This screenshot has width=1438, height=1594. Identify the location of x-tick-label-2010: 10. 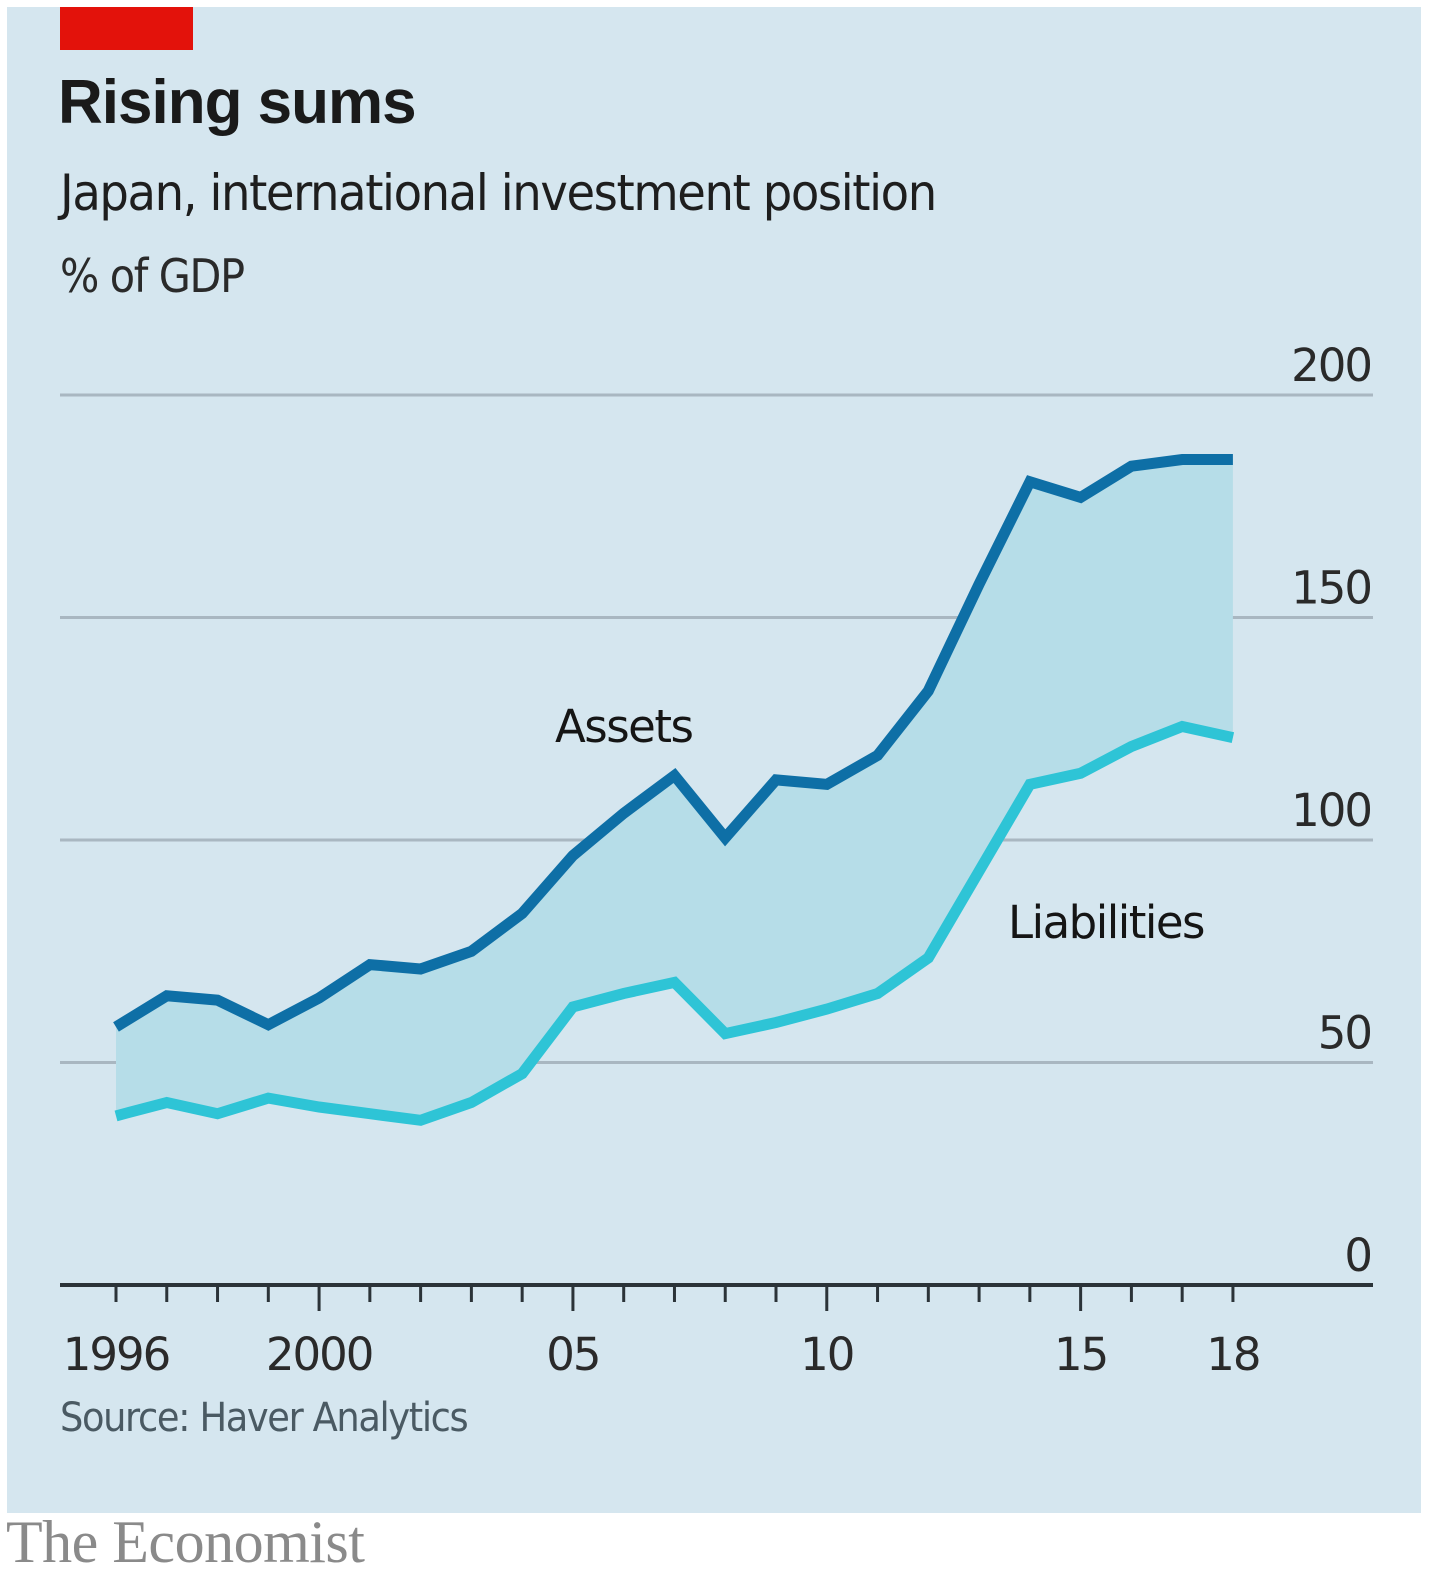
(826, 1354).